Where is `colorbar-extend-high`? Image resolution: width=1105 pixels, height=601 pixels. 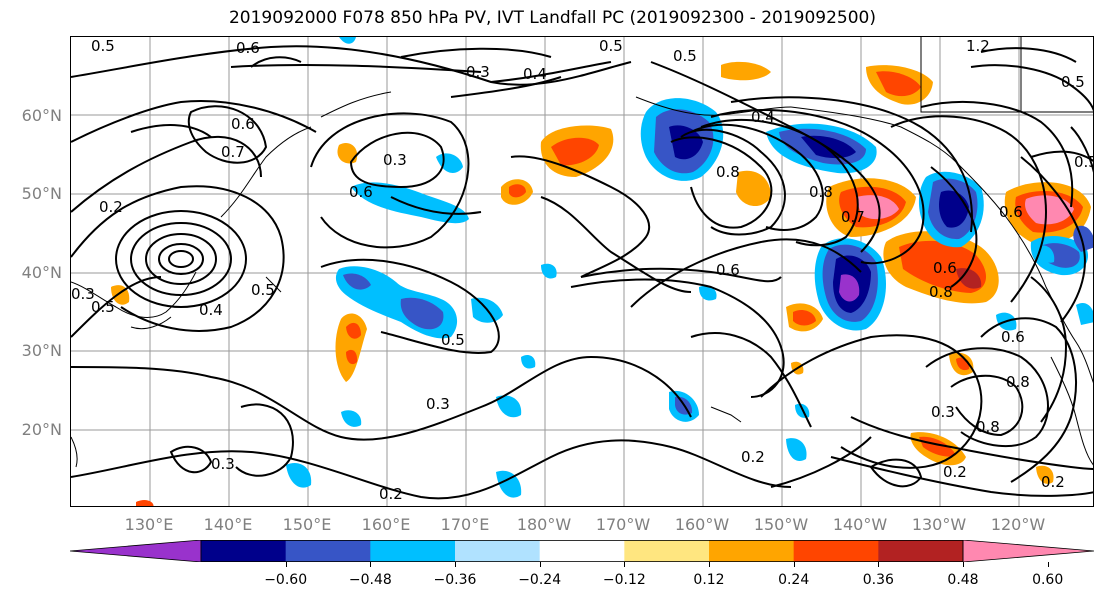
colorbar-extend-high is located at coordinates (1028, 551).